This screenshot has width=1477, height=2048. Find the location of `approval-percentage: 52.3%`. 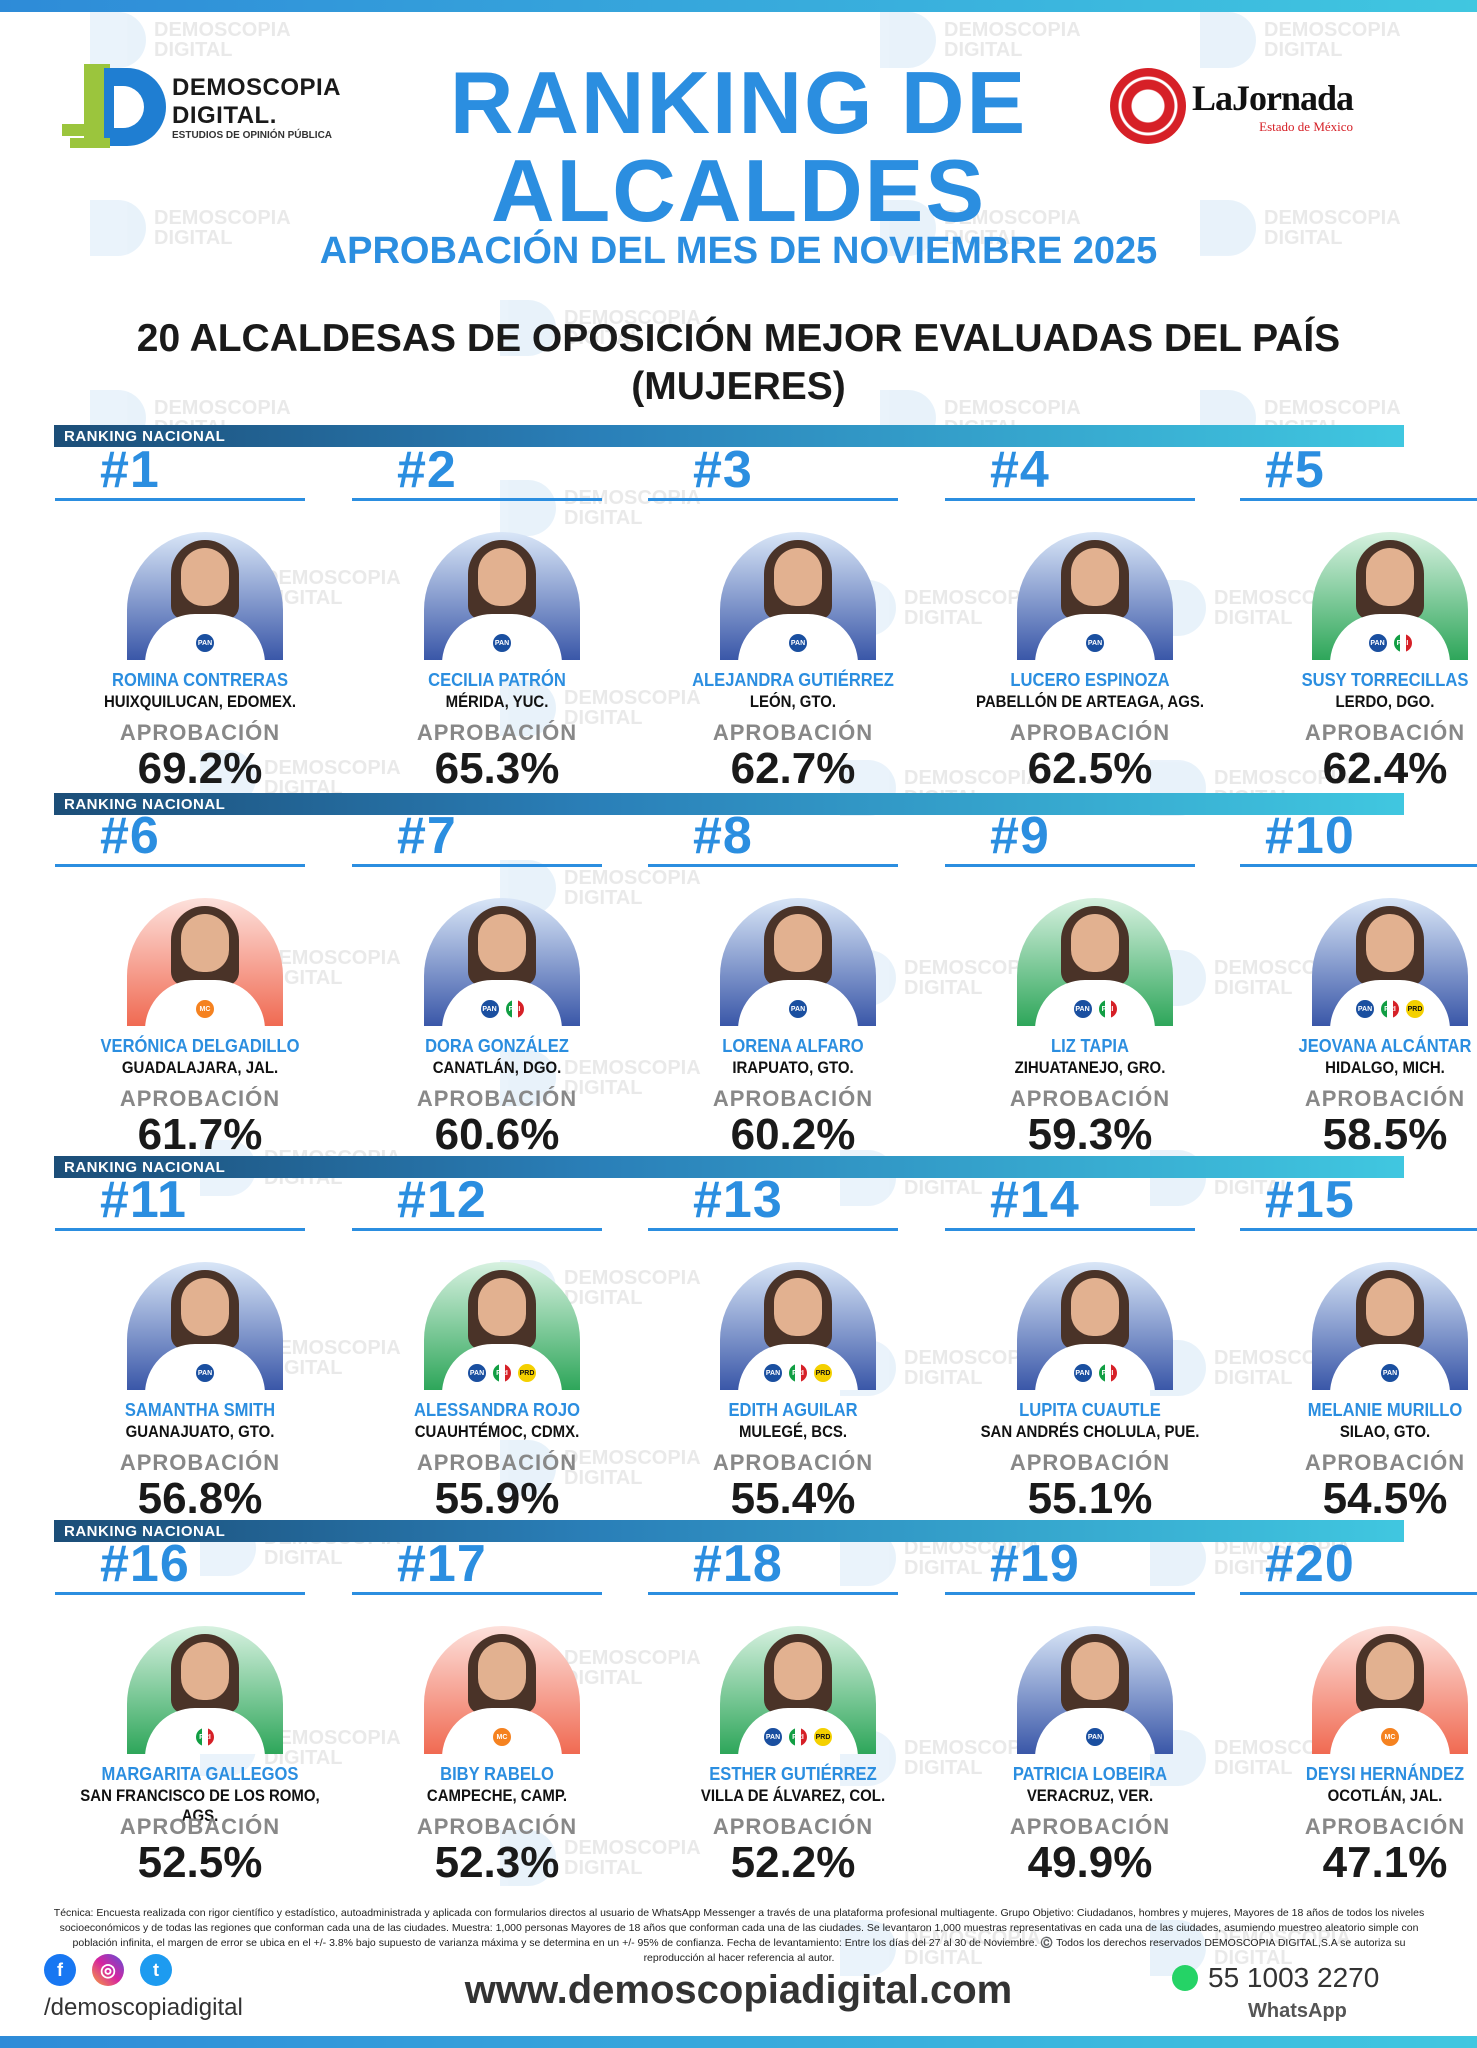

approval-percentage: 52.3% is located at coordinates (497, 1862).